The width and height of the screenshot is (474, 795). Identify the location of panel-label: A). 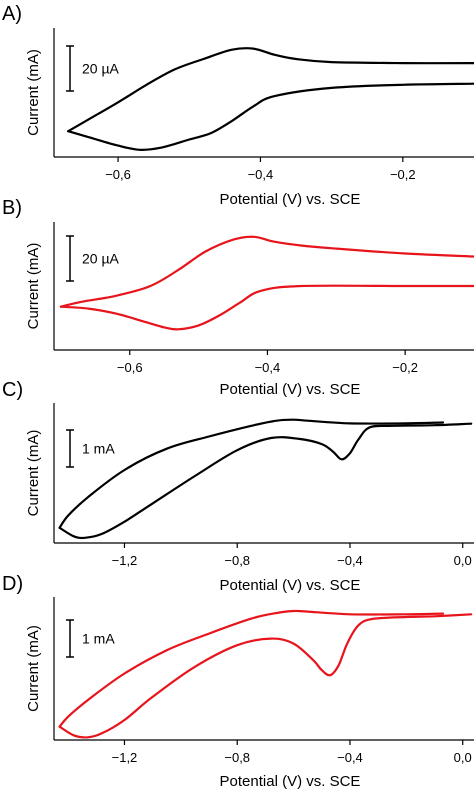
(12, 14).